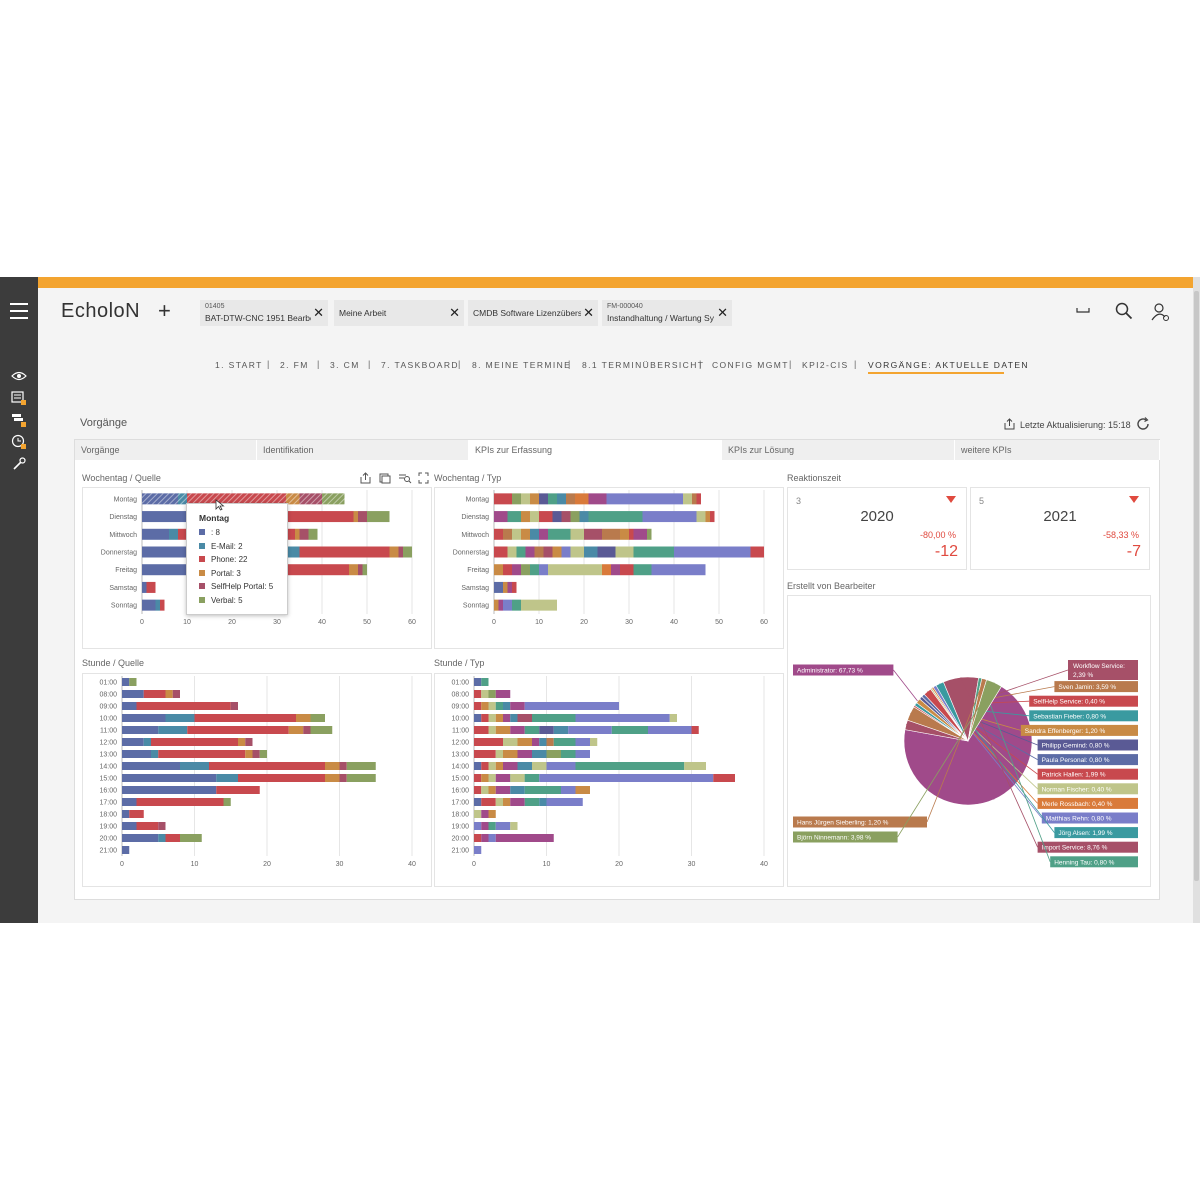 This screenshot has height=1200, width=1200. I want to click on y-tick-label: Samstag, so click(123, 588).